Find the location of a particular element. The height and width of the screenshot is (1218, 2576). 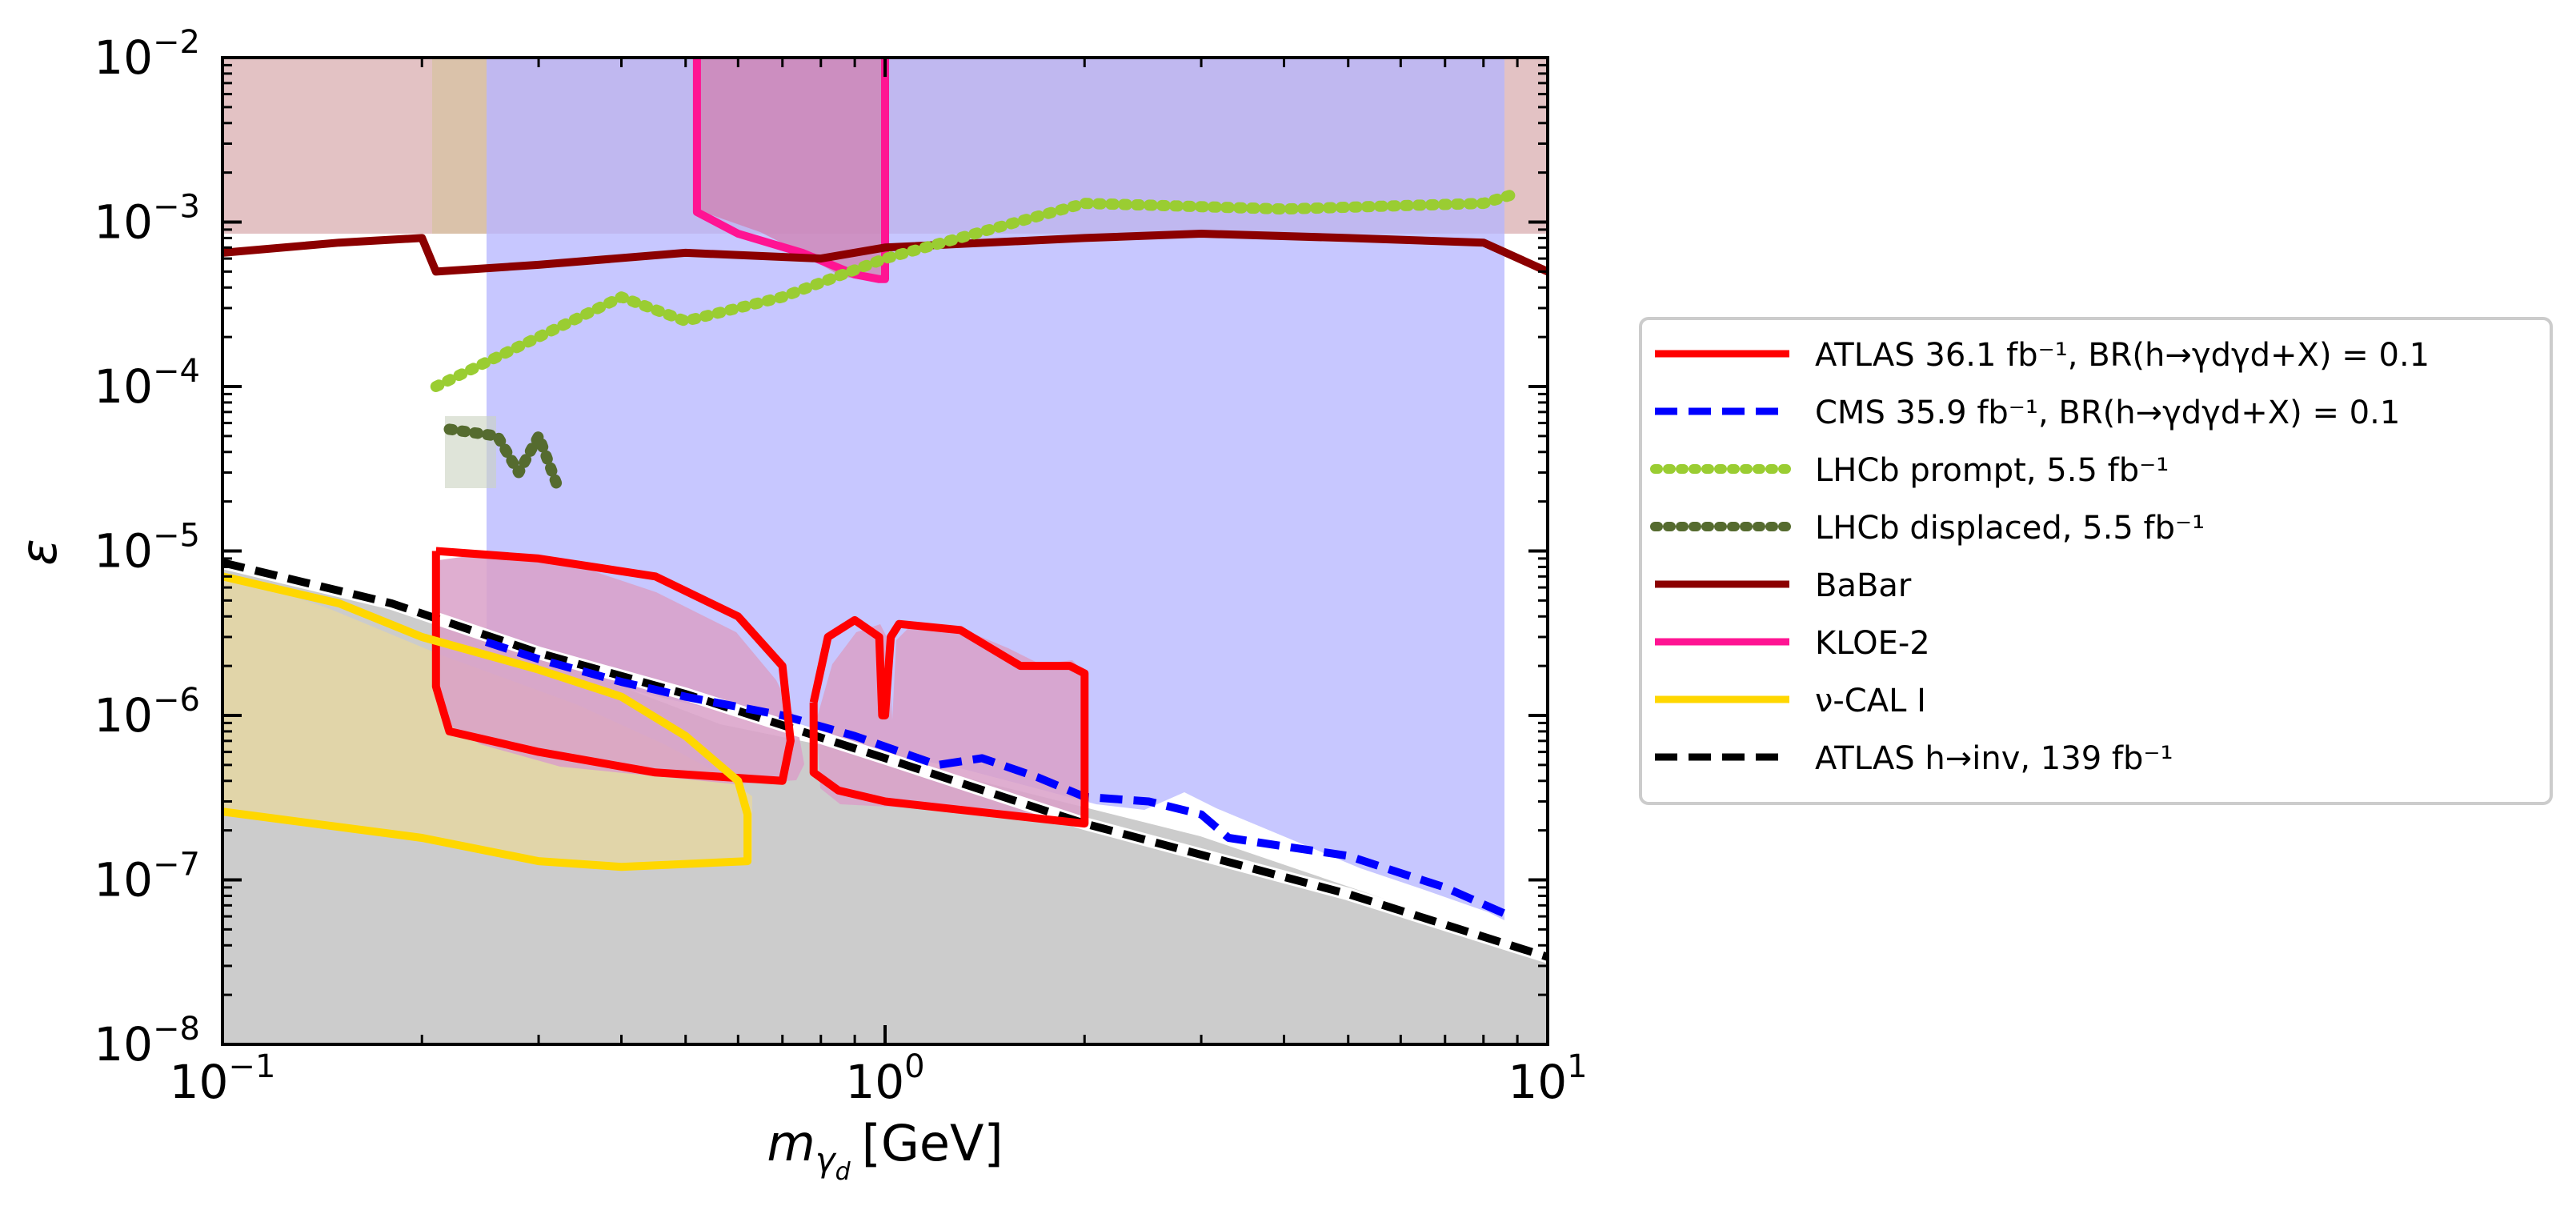

y-tick-label: 10⁻⁵ is located at coordinates (147, 548).